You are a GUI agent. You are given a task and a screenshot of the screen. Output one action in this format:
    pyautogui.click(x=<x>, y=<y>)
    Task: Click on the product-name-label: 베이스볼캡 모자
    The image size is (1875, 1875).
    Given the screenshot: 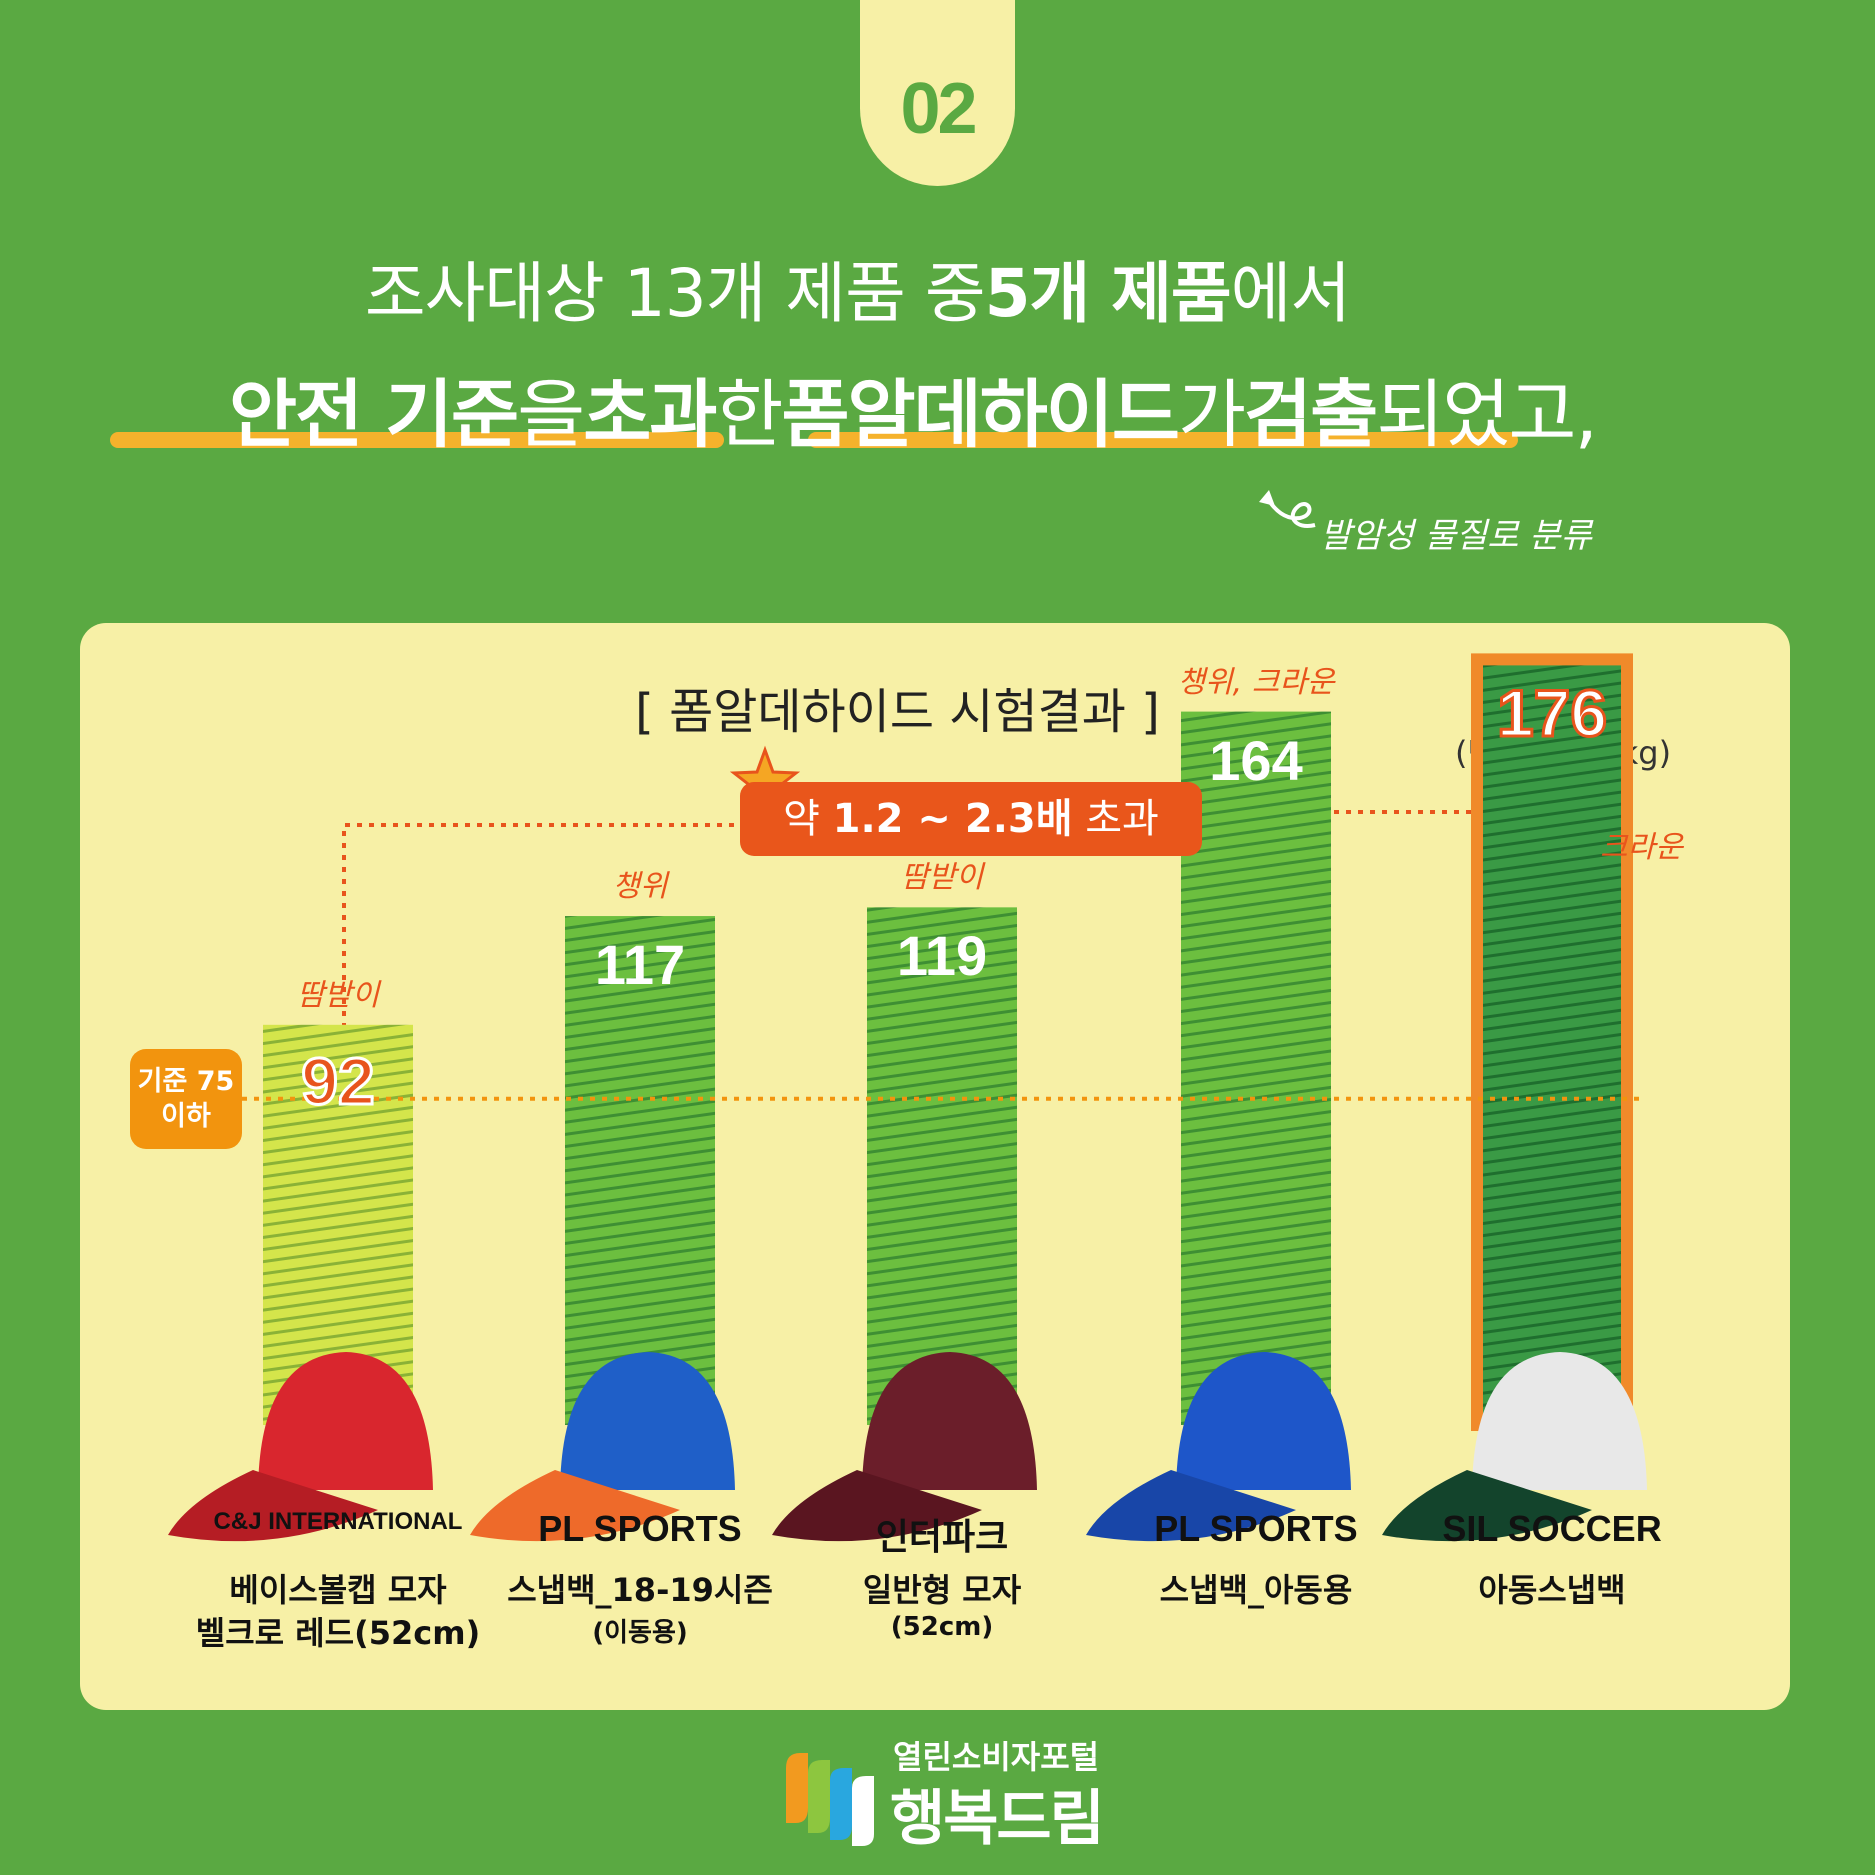 What is the action you would take?
    pyautogui.click(x=338, y=1590)
    